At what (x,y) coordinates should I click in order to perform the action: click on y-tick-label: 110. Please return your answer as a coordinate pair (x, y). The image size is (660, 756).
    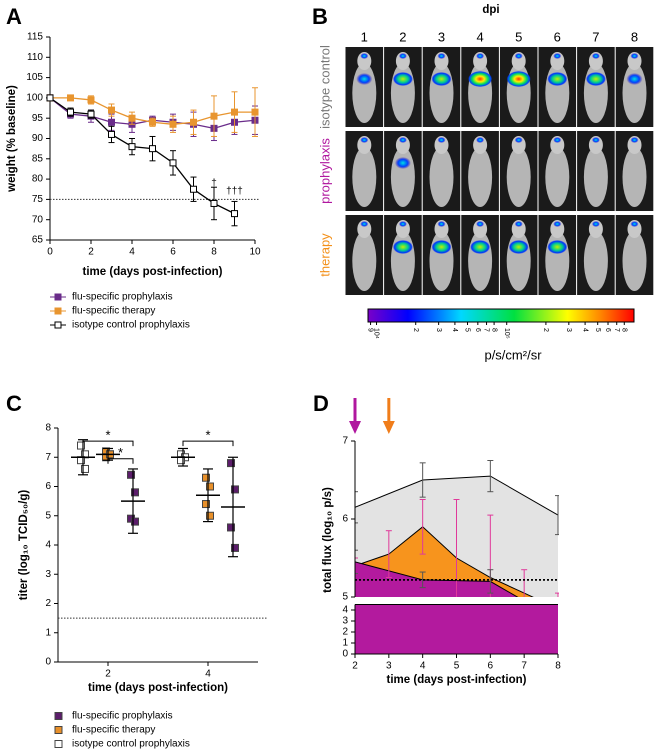
    Looking at the image, I should click on (35, 57).